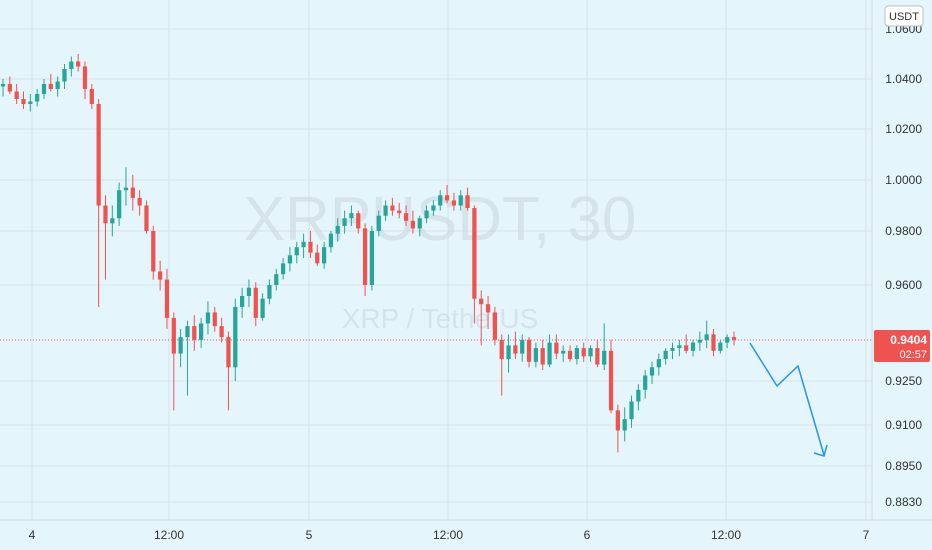 The image size is (932, 550). I want to click on last-price-value: 0.9404, so click(908, 340).